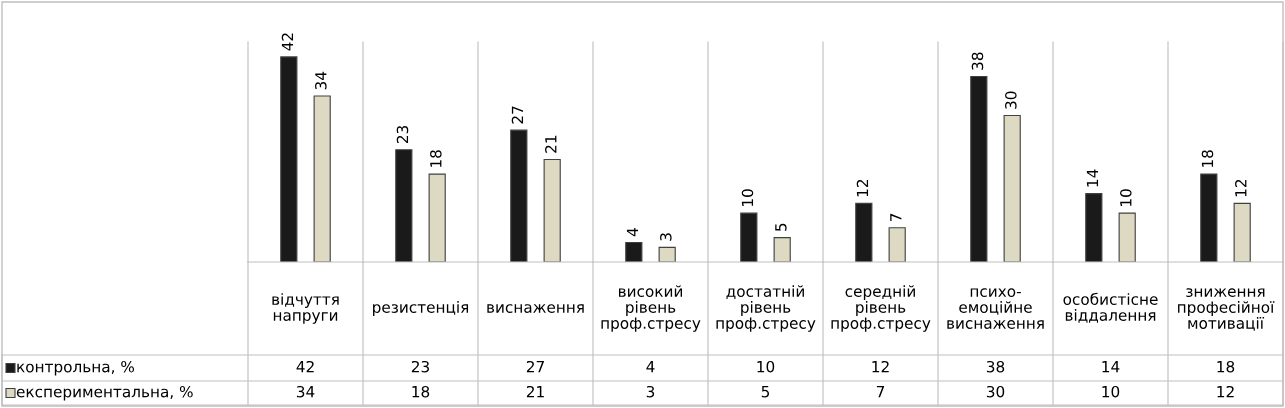 This screenshot has width=1285, height=408. I want to click on data-label: 5, so click(781, 227).